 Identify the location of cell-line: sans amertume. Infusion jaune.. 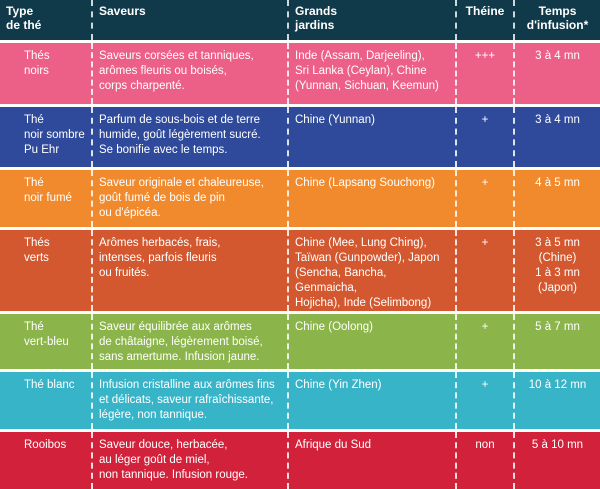
(179, 357).